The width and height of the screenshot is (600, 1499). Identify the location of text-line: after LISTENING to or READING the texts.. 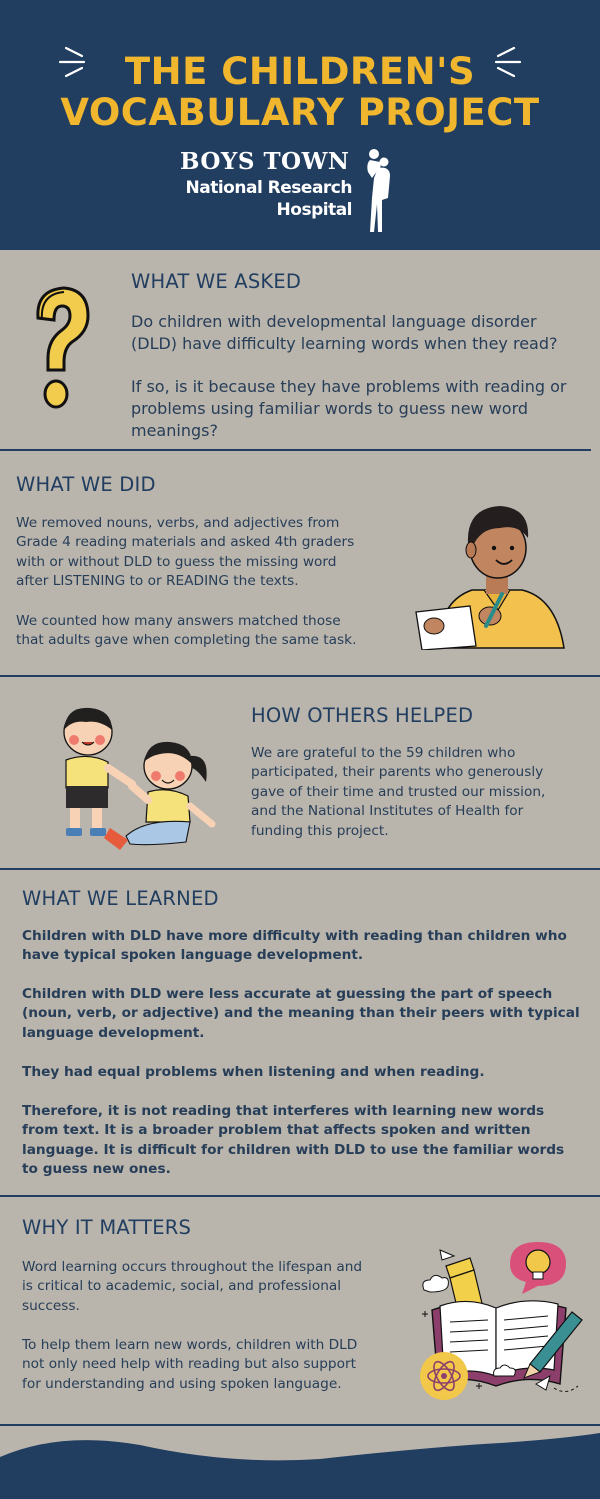
(157, 581).